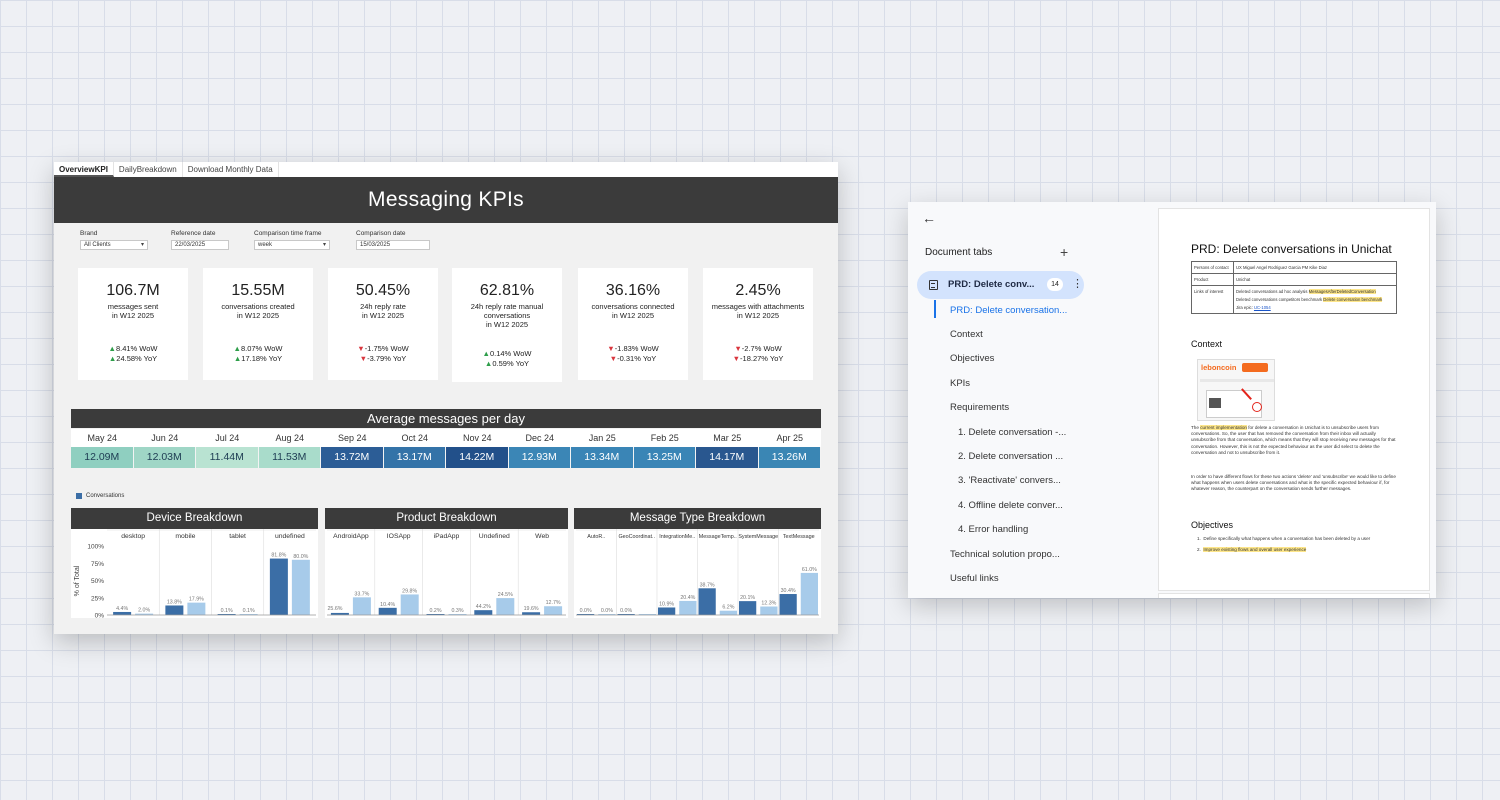 The image size is (1500, 800). What do you see at coordinates (980, 407) in the screenshot?
I see `outline-item: Requirements` at bounding box center [980, 407].